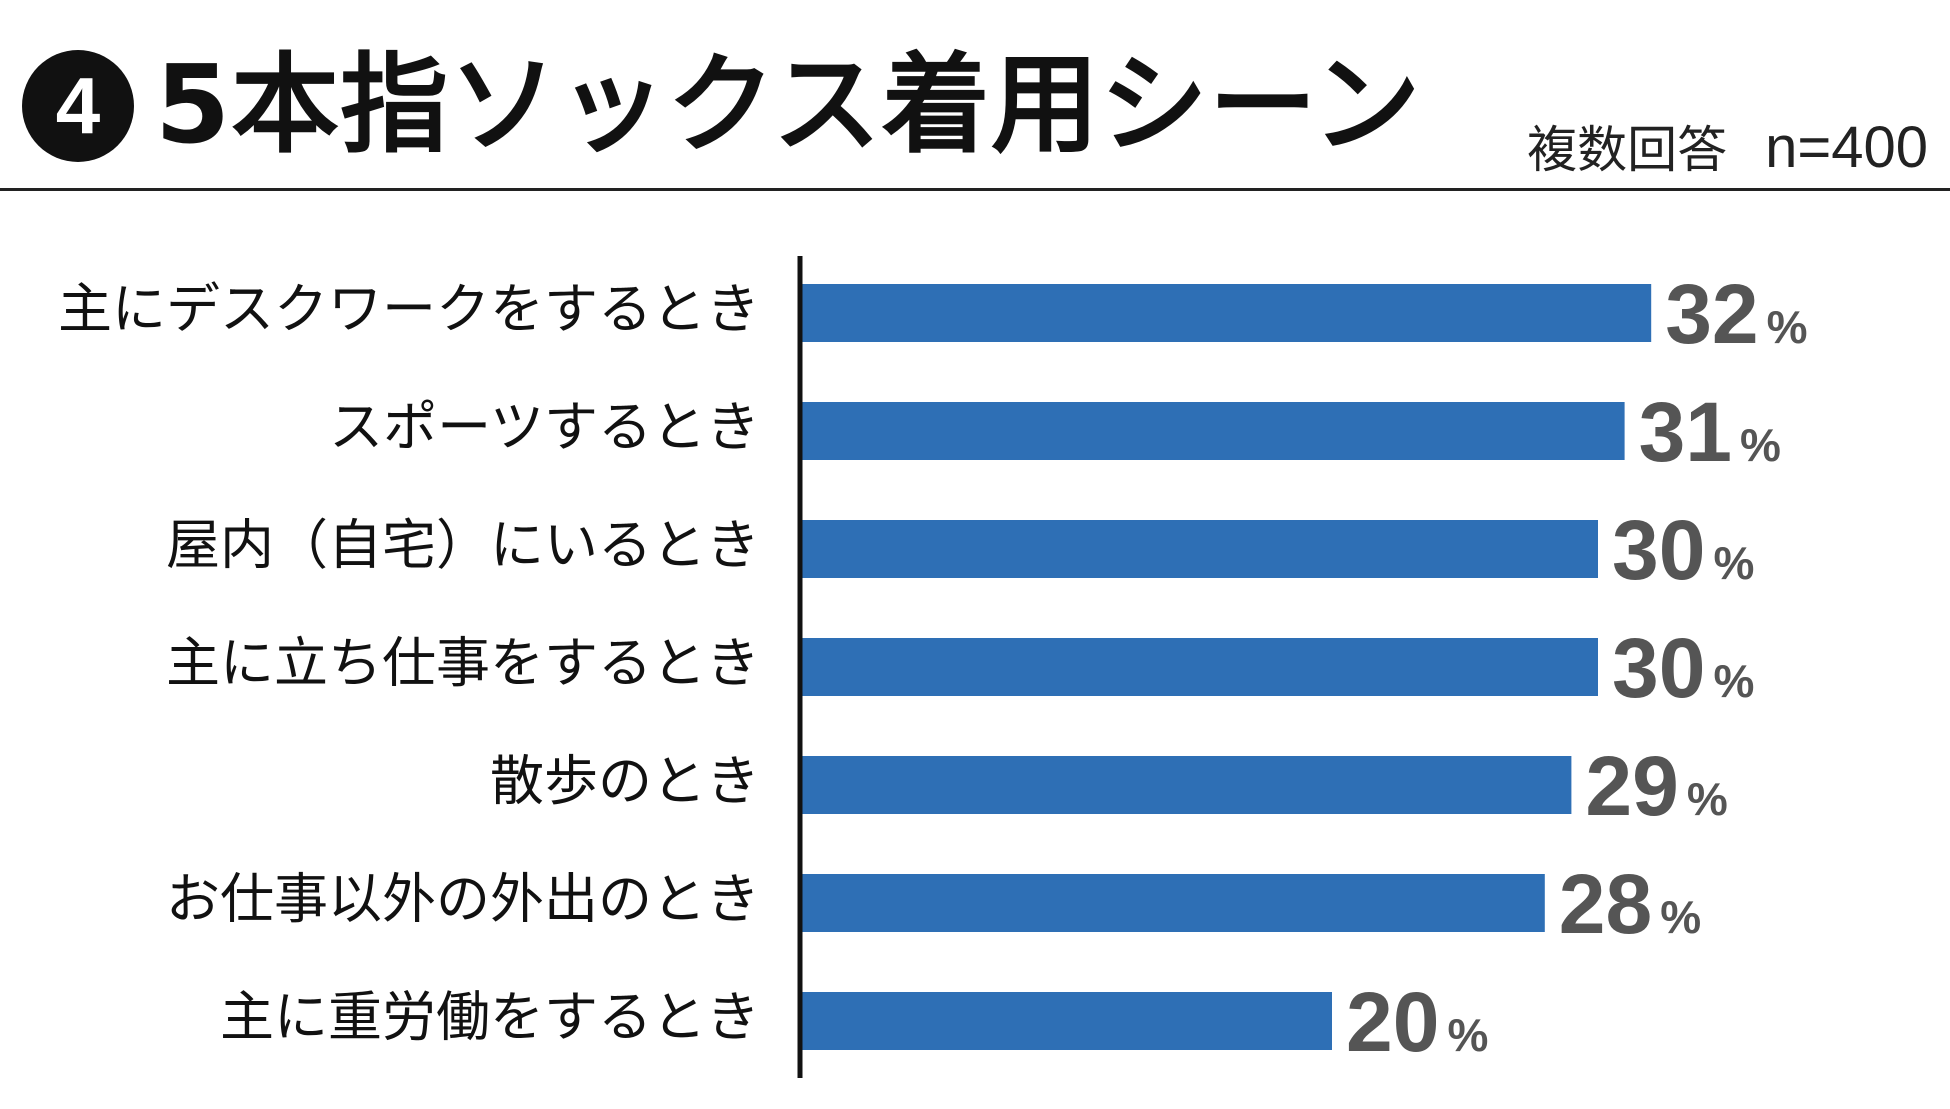 The image size is (1950, 1109). What do you see at coordinates (1417, 1022) in the screenshot?
I see `value-label: 20%` at bounding box center [1417, 1022].